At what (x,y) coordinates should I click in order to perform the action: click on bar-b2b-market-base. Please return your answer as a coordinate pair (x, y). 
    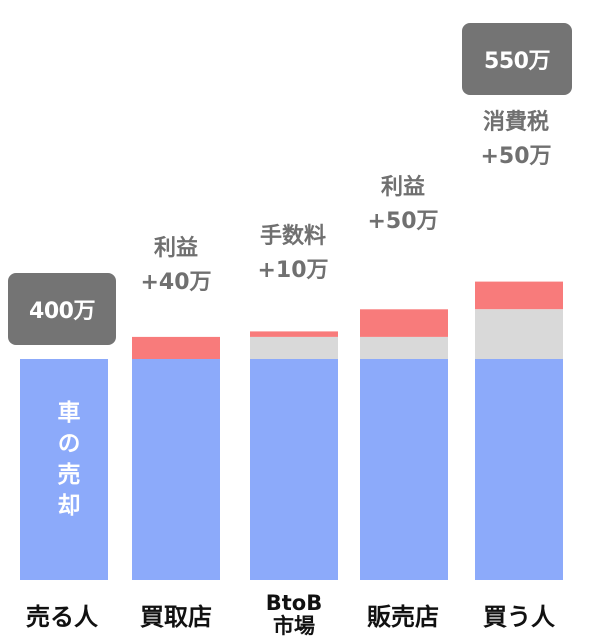
    Looking at the image, I should click on (294, 469).